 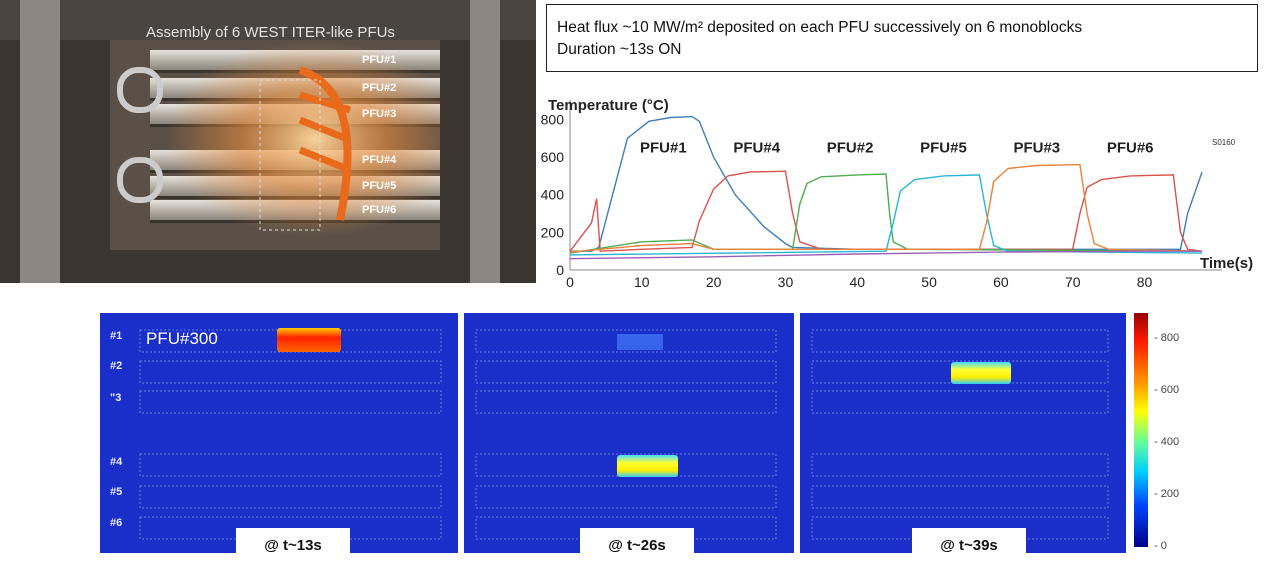 I want to click on x-tick-label: 40, so click(x=857, y=282).